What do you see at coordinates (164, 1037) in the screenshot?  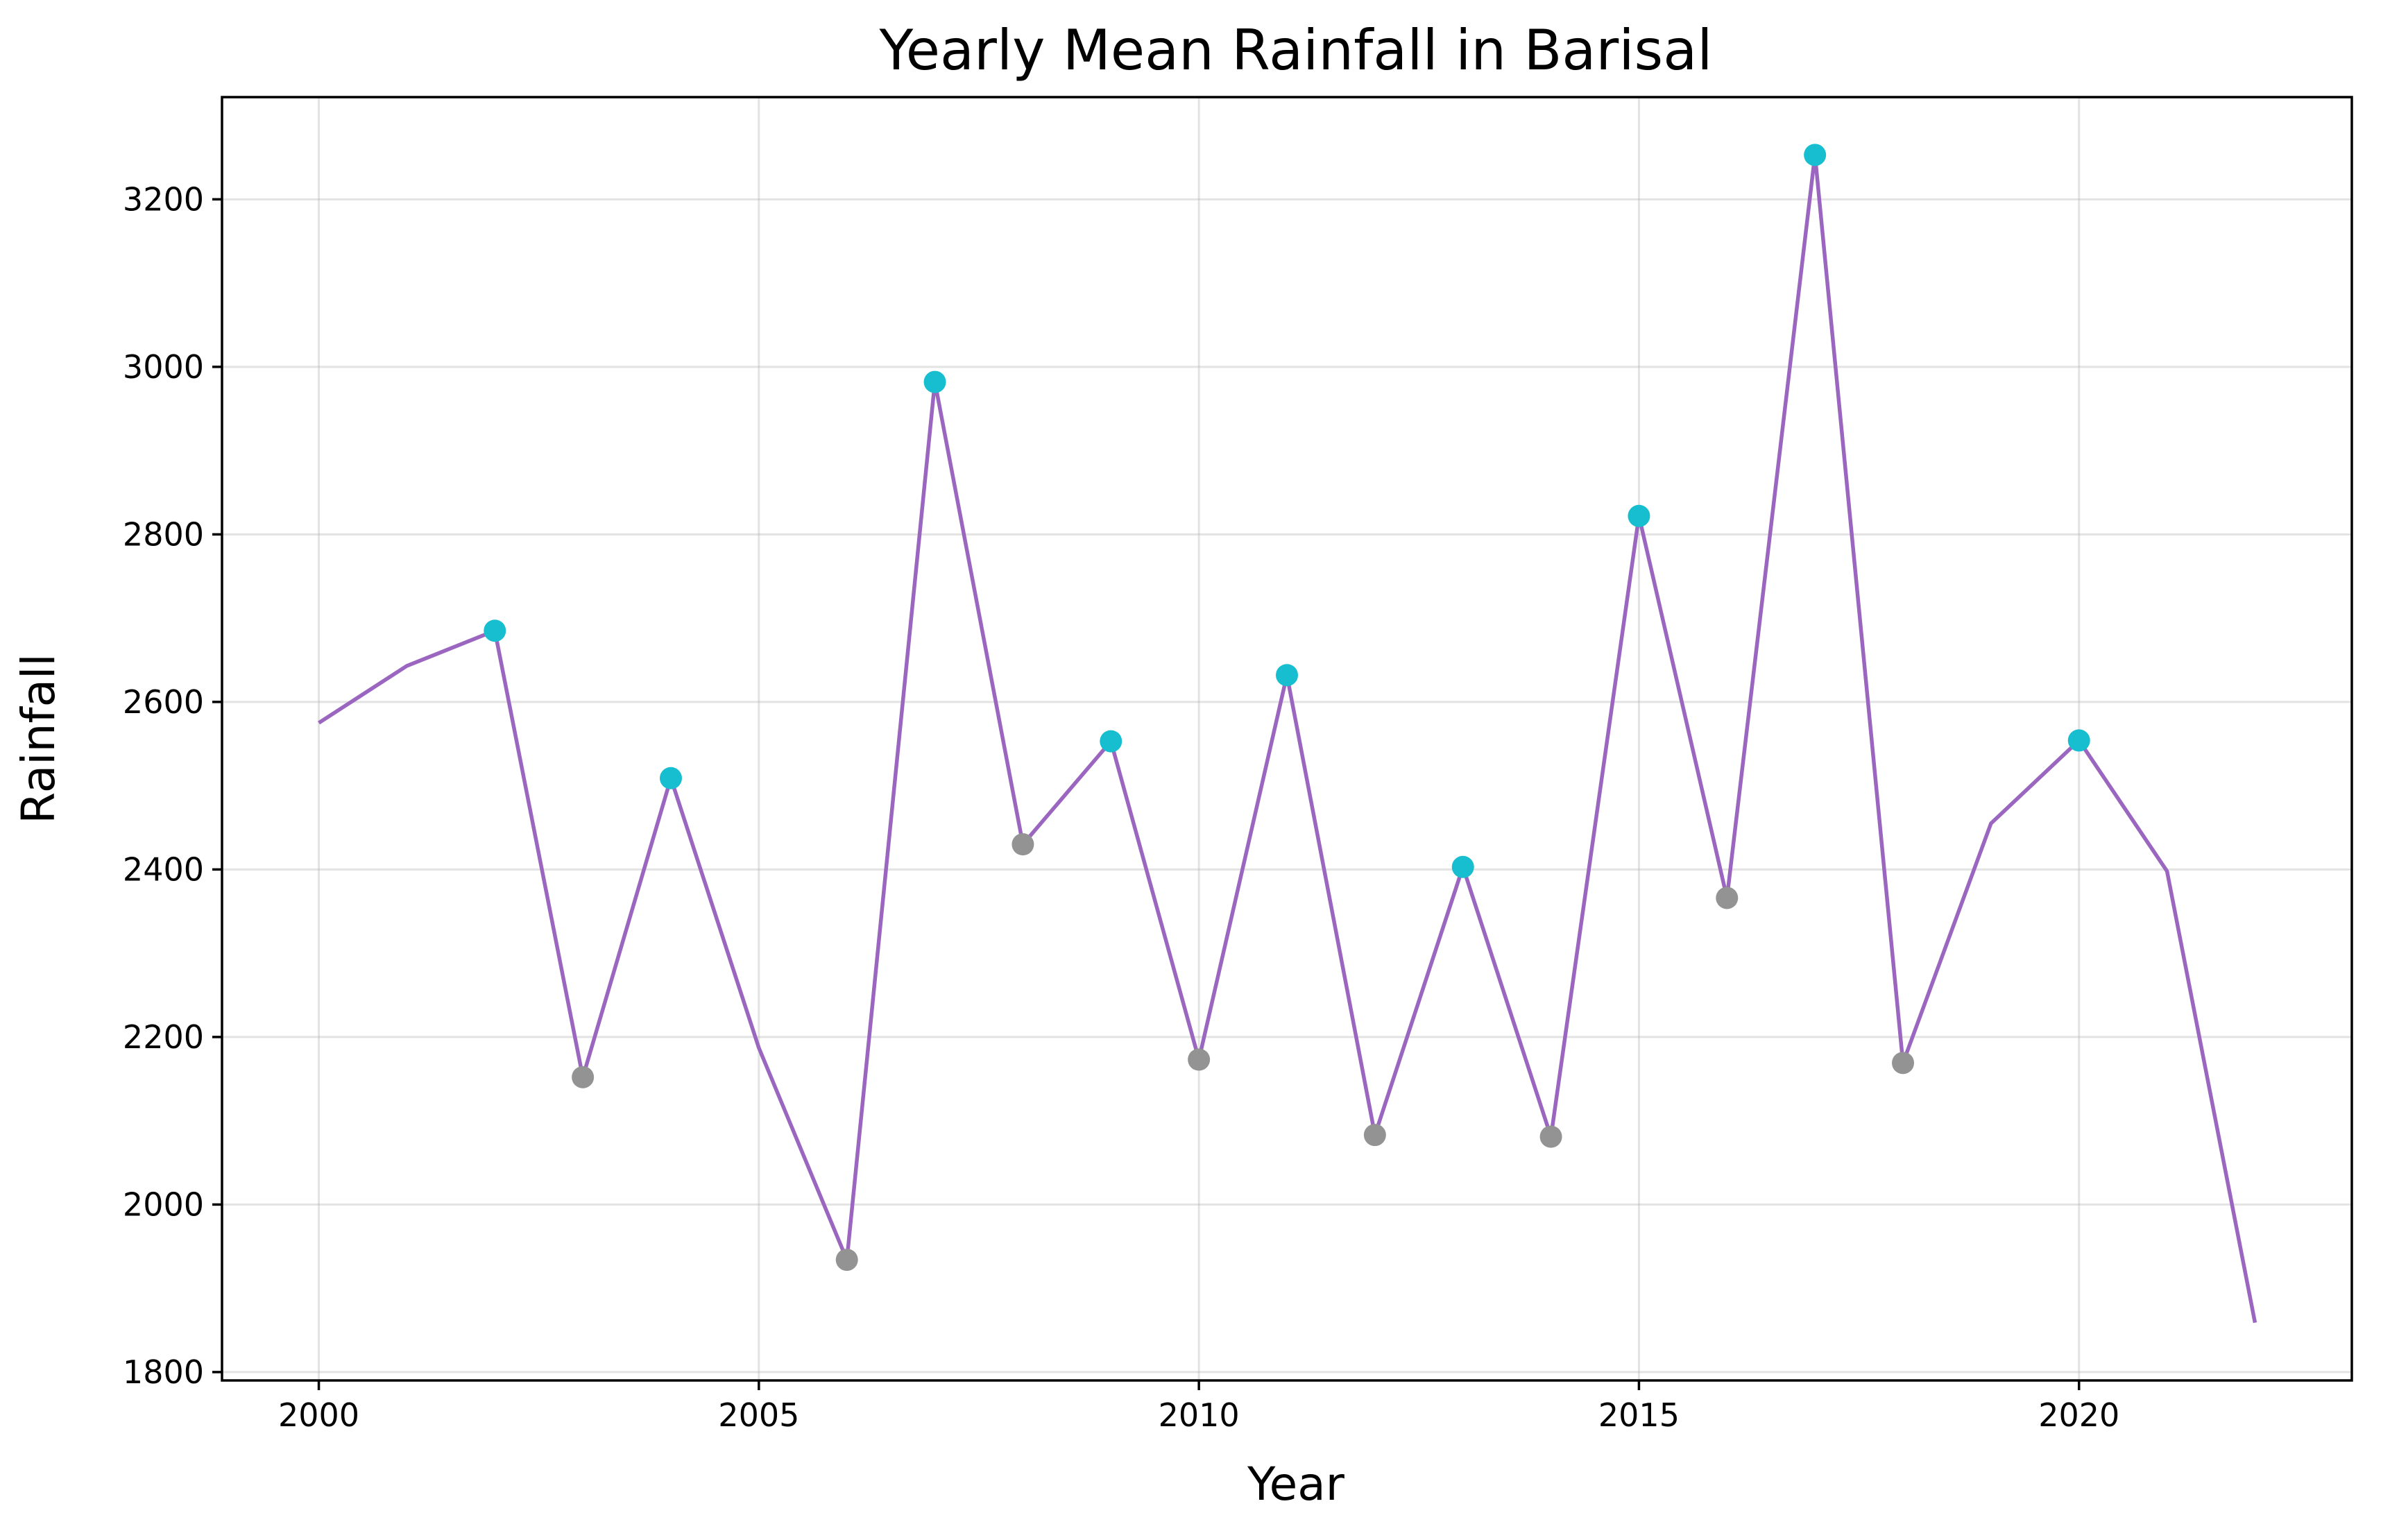 I see `y-tick-label: 2200` at bounding box center [164, 1037].